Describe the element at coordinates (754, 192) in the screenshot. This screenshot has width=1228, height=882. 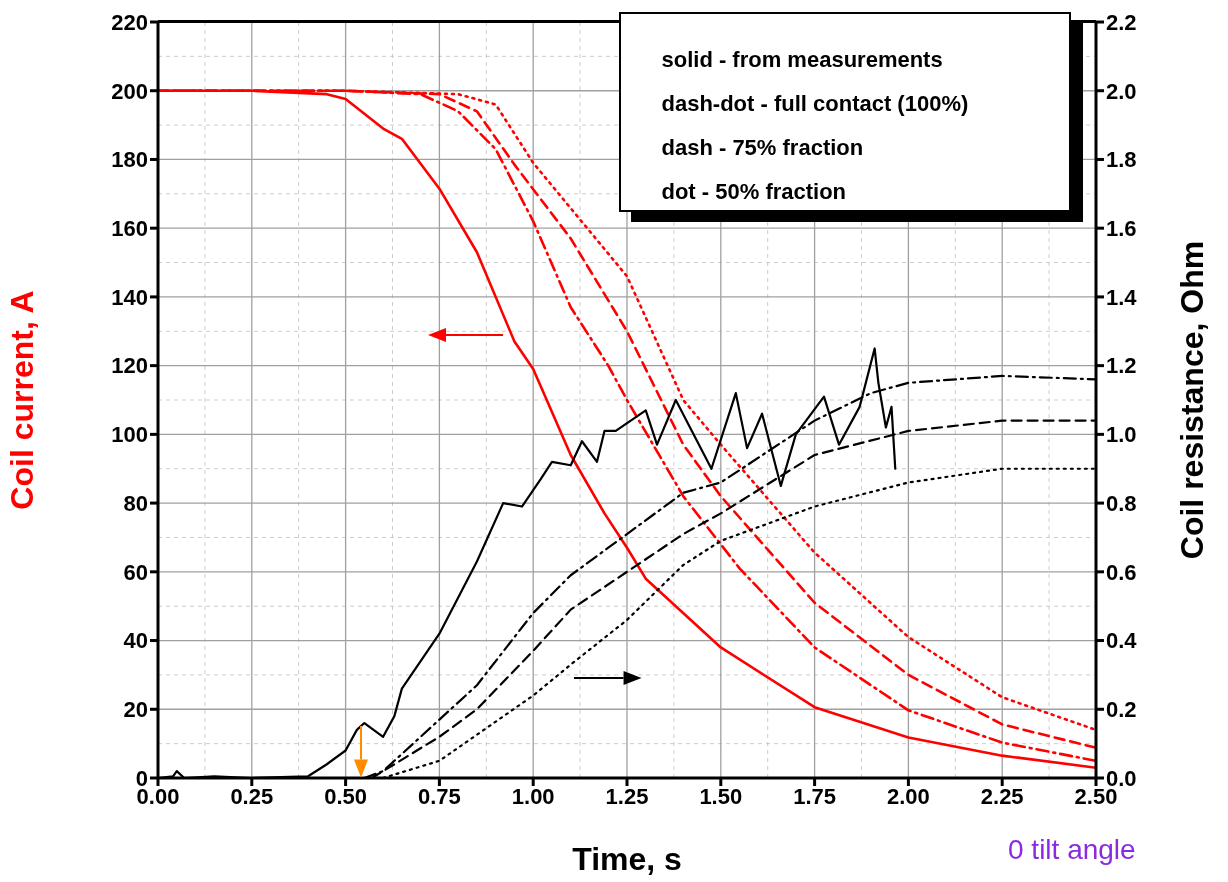
I see `annotation: dot - 50% fraction` at that location.